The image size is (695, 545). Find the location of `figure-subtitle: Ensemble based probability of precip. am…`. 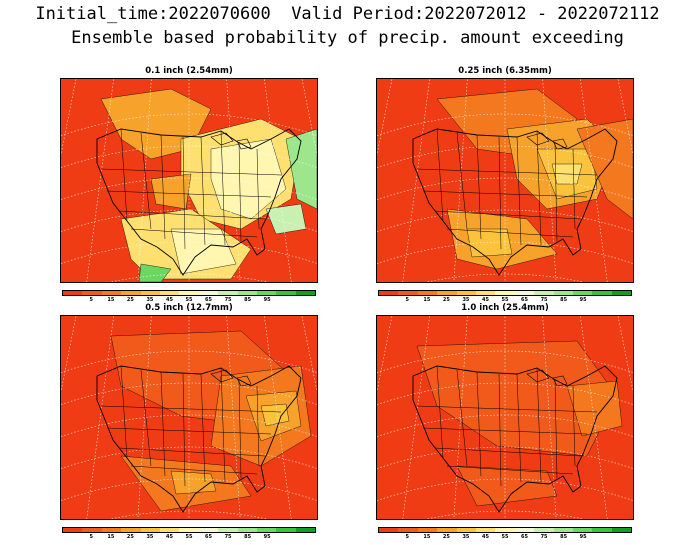

figure-subtitle: Ensemble based probability of precip. am… is located at coordinates (347, 38).